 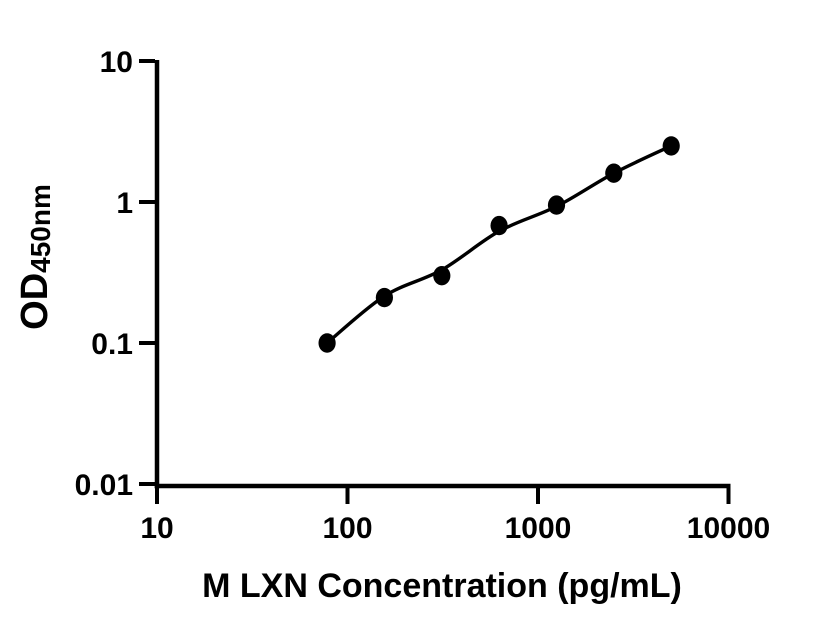 I want to click on x-tick-label: 100, so click(x=347, y=528).